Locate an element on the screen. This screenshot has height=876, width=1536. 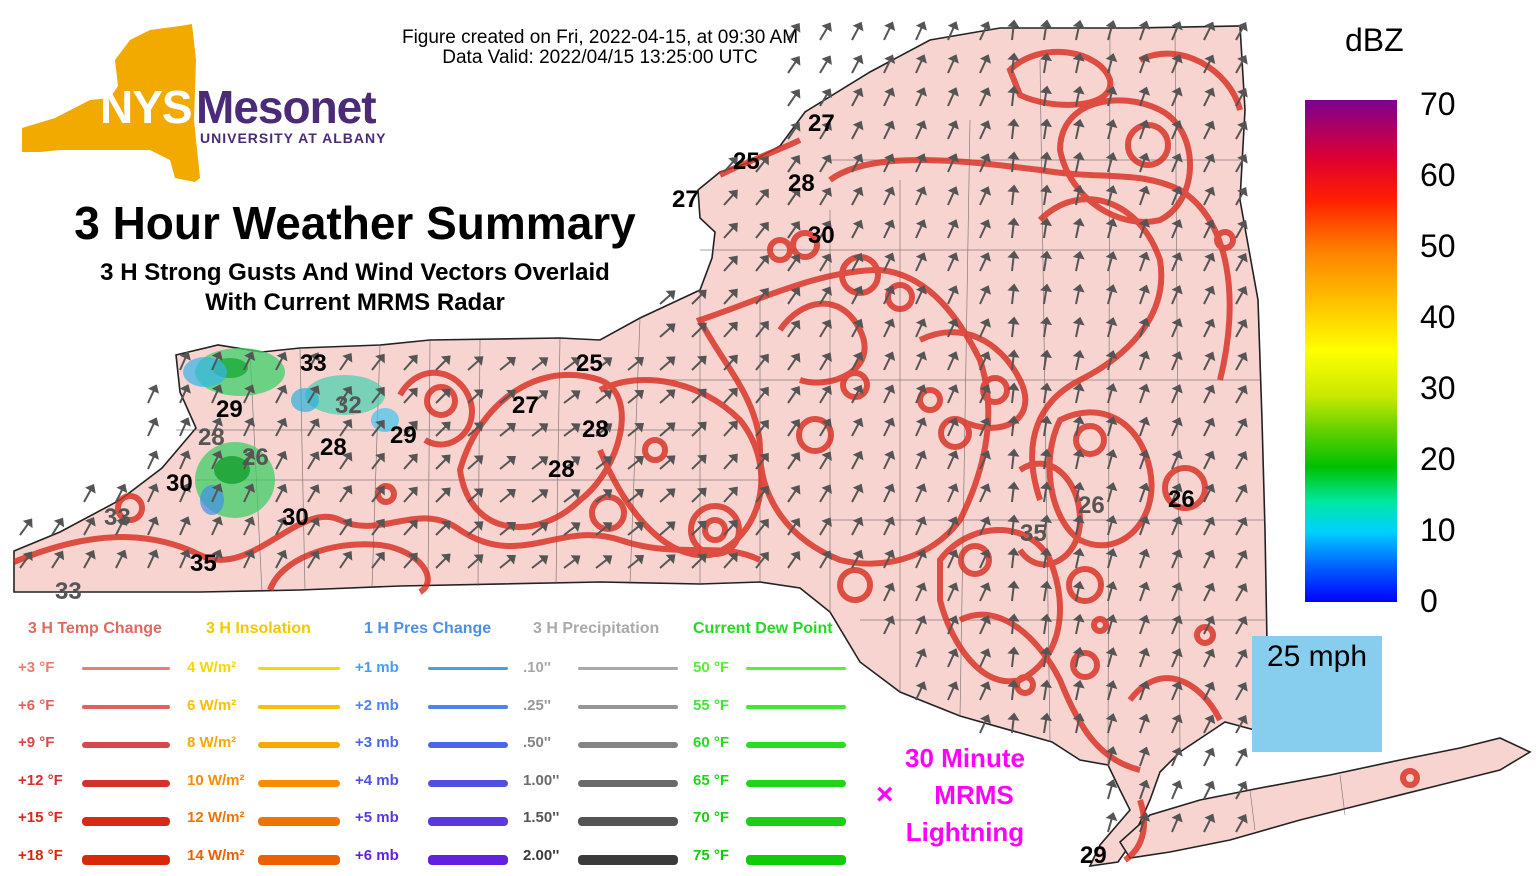
legend-label-dewpoint: 75 °F is located at coordinates (711, 855).